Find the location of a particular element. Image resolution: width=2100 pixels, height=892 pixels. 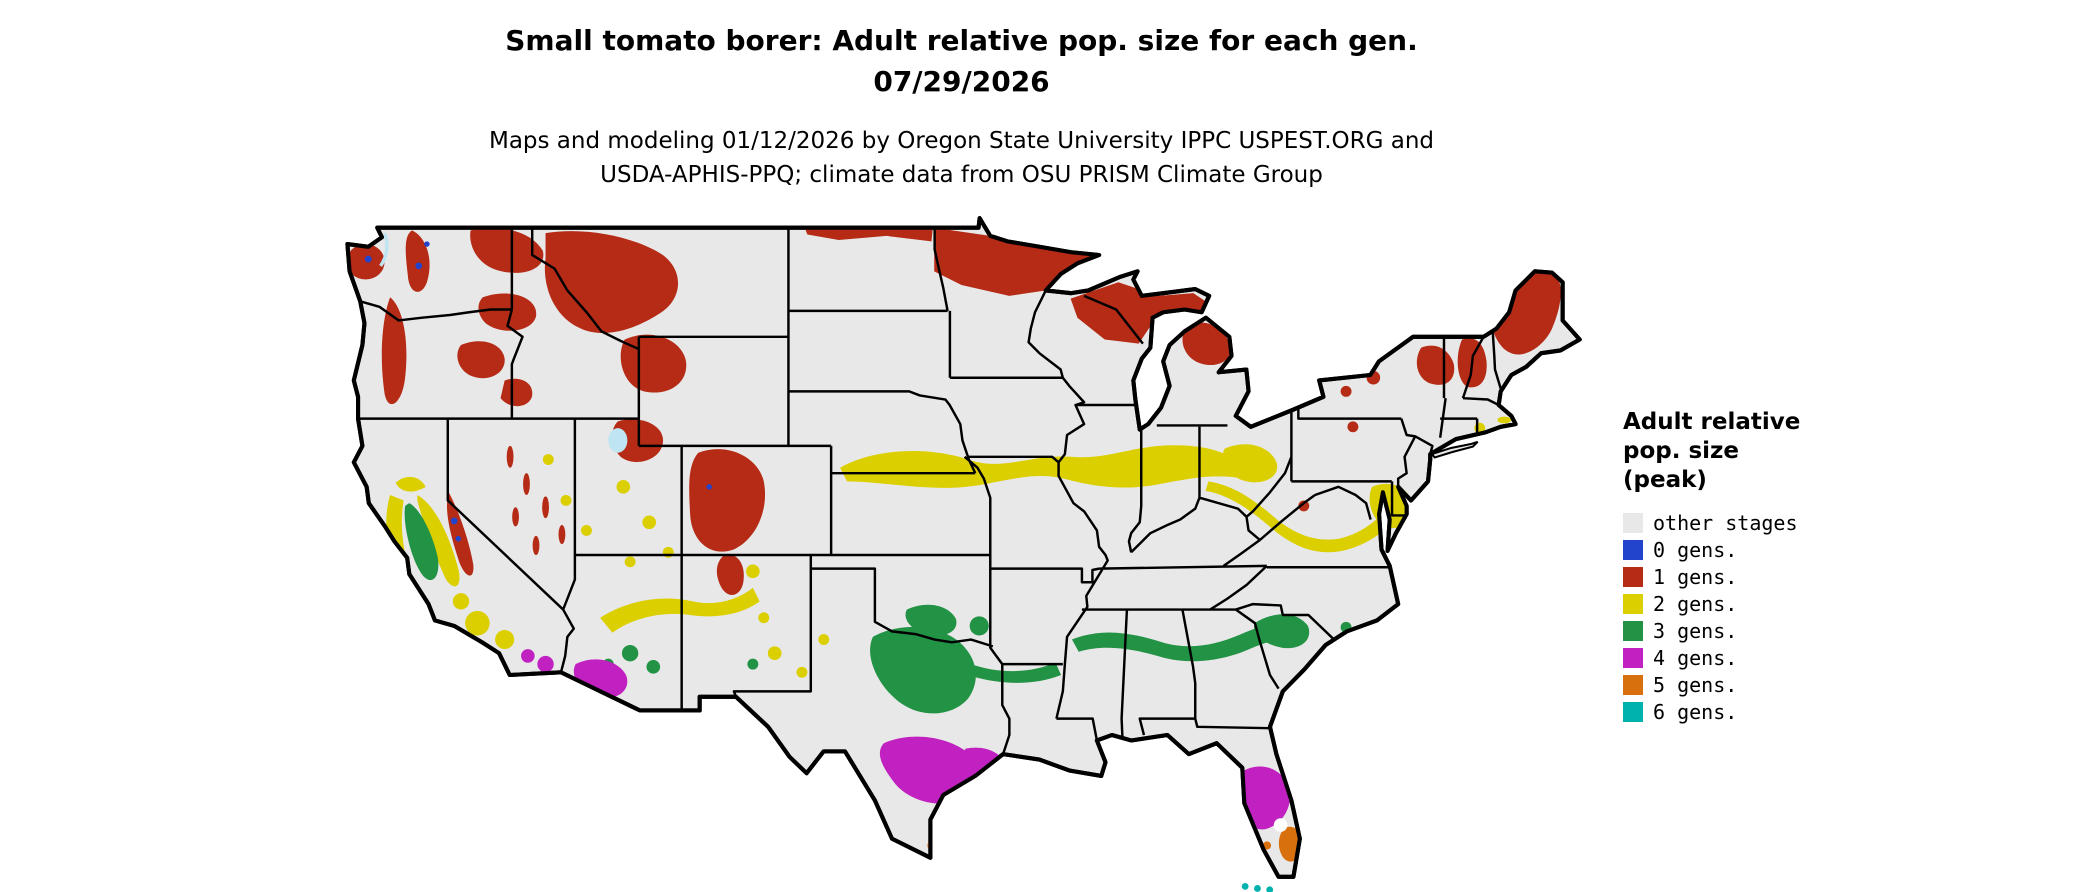

lake-okeechobee is located at coordinates (1280, 825).